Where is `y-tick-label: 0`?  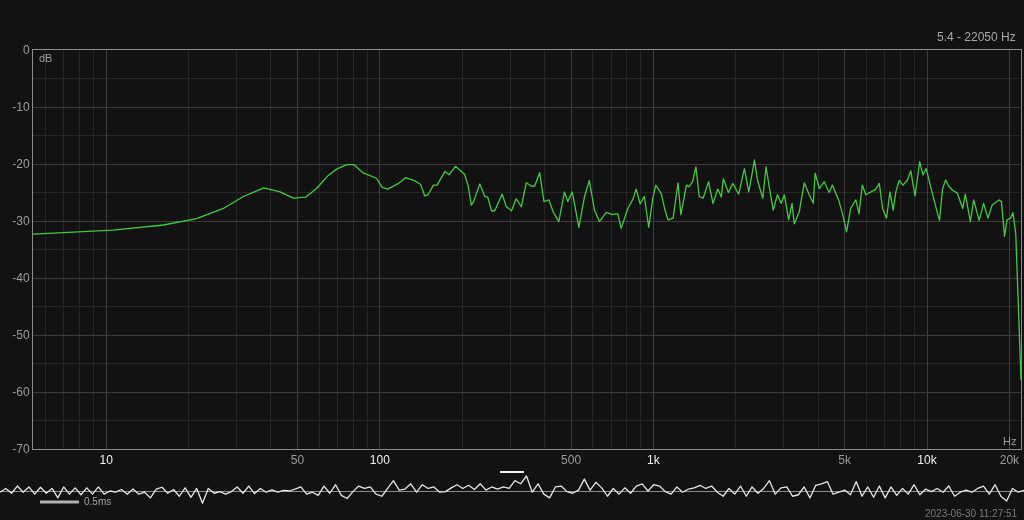
y-tick-label: 0 is located at coordinates (26, 50).